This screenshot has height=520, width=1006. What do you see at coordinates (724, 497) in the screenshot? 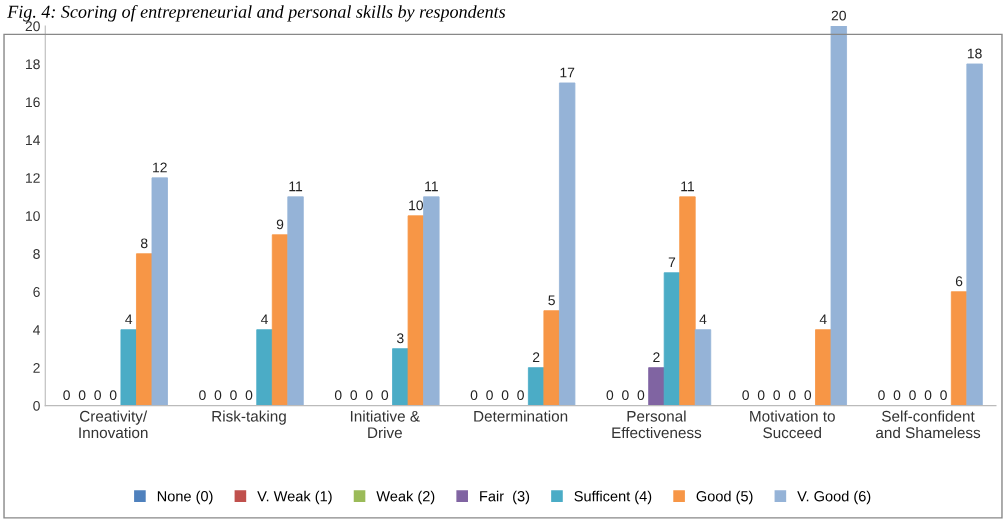
I see `legend-label: Good (5)` at bounding box center [724, 497].